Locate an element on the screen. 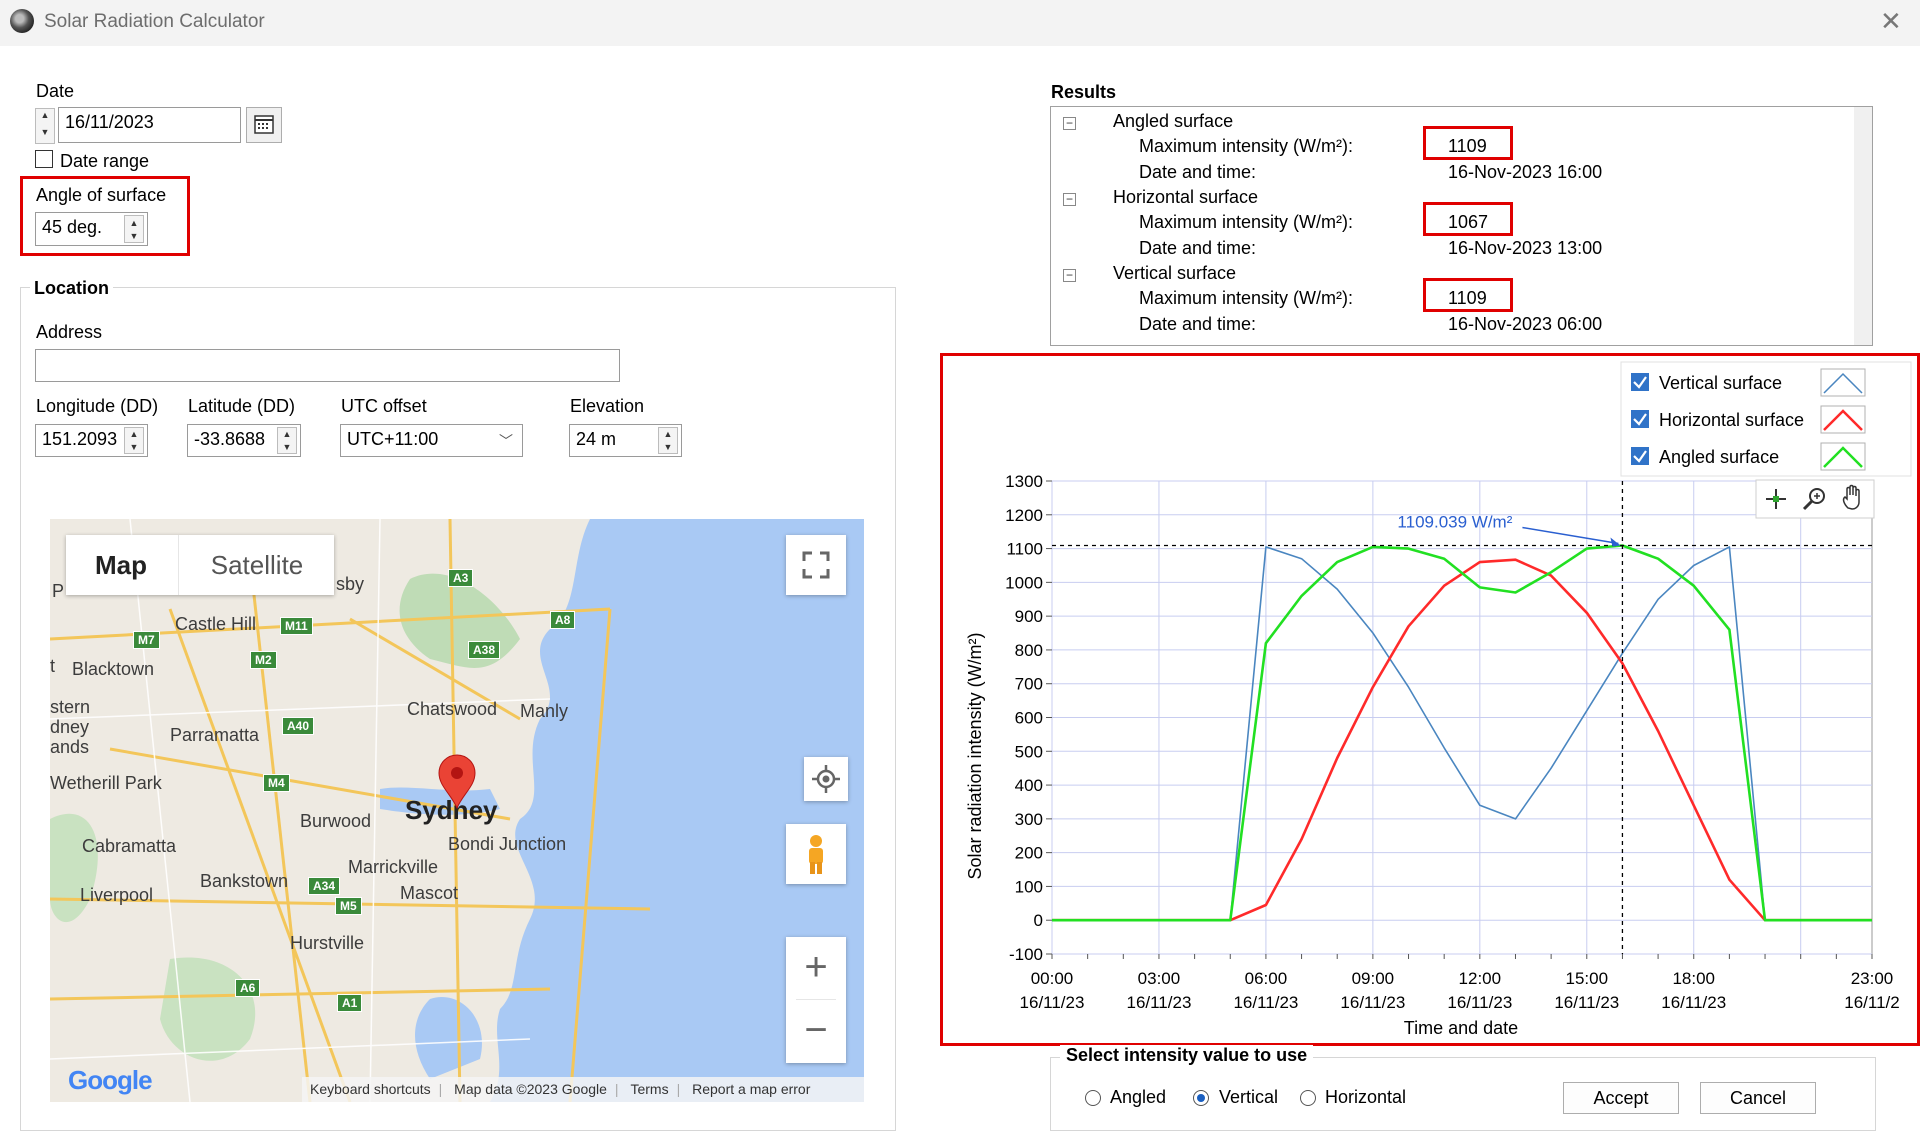 This screenshot has height=1145, width=1920. road-shield: A38 is located at coordinates (484, 650).